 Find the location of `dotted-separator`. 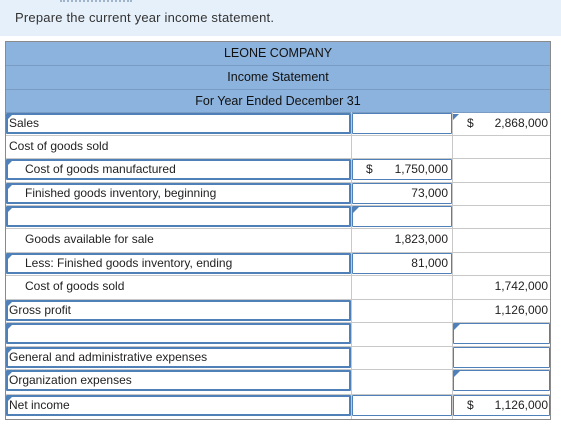

dotted-separator is located at coordinates (96, 1).